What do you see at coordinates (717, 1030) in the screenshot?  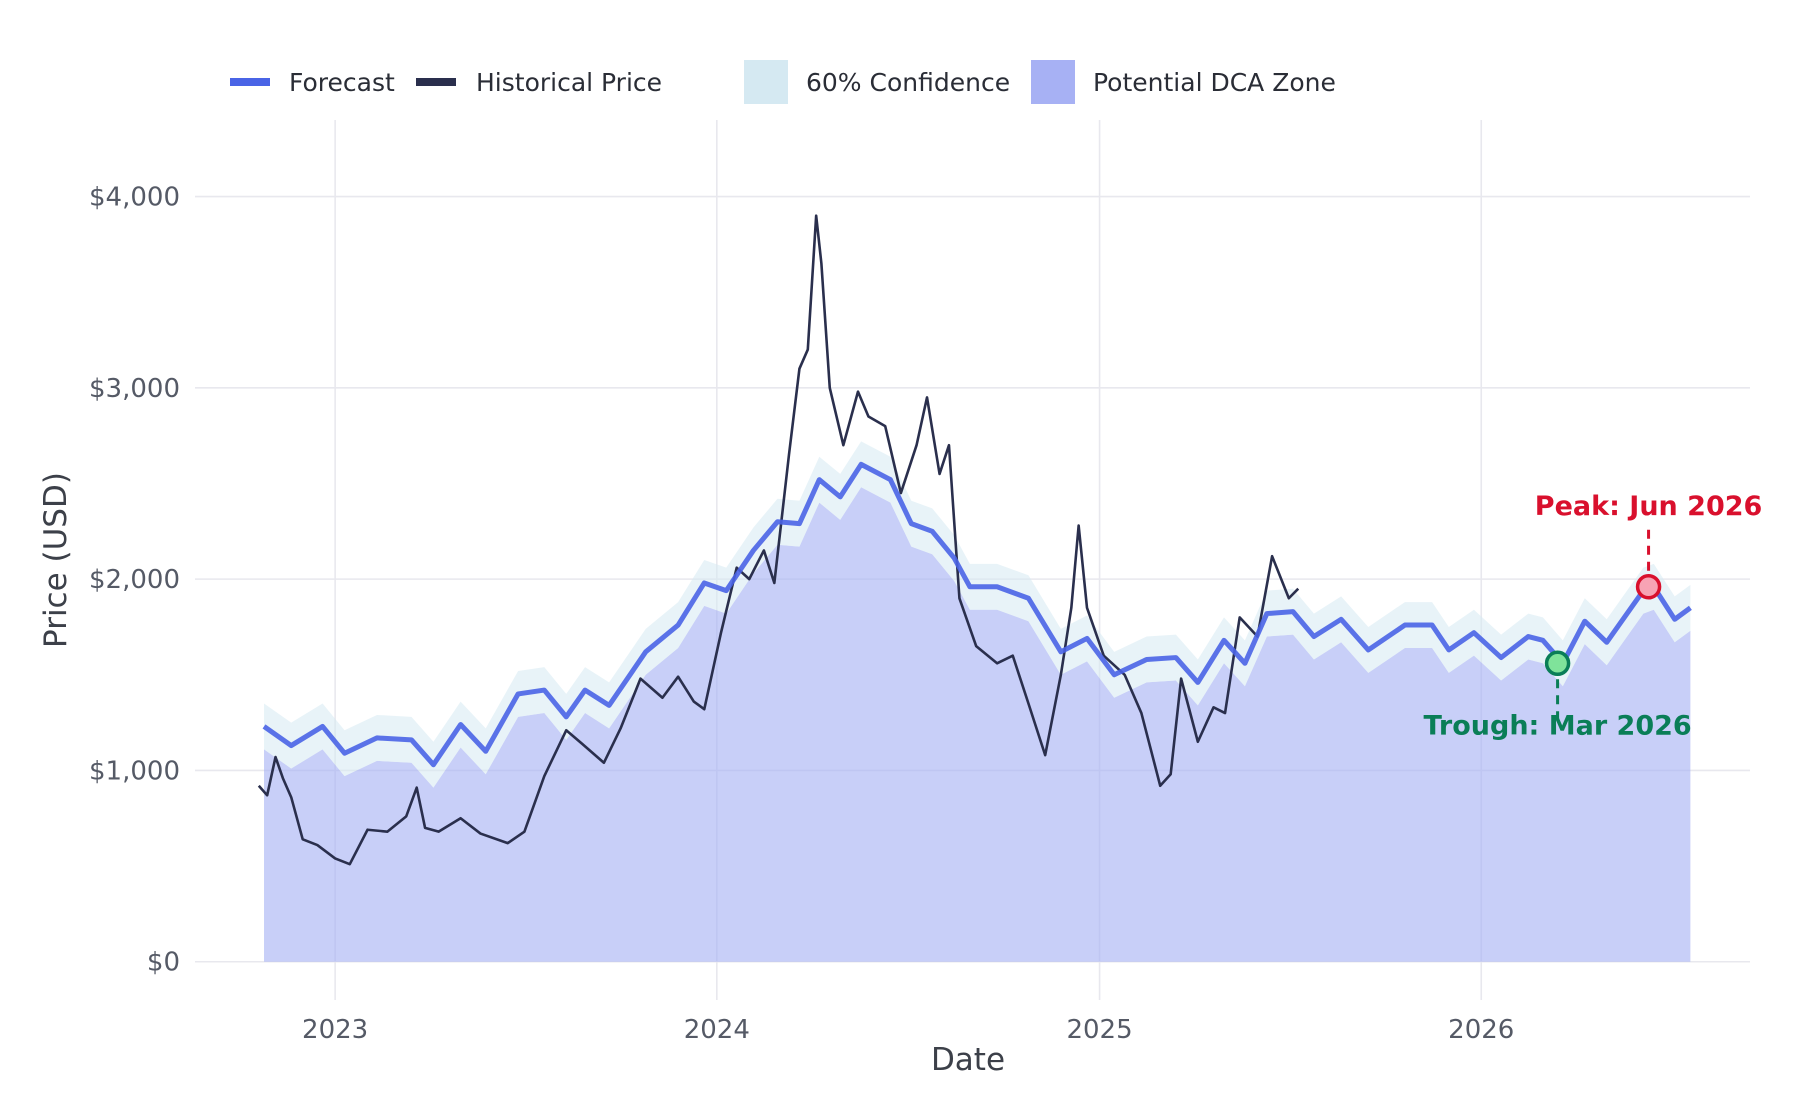 I see `x-tick-label: 2024` at bounding box center [717, 1030].